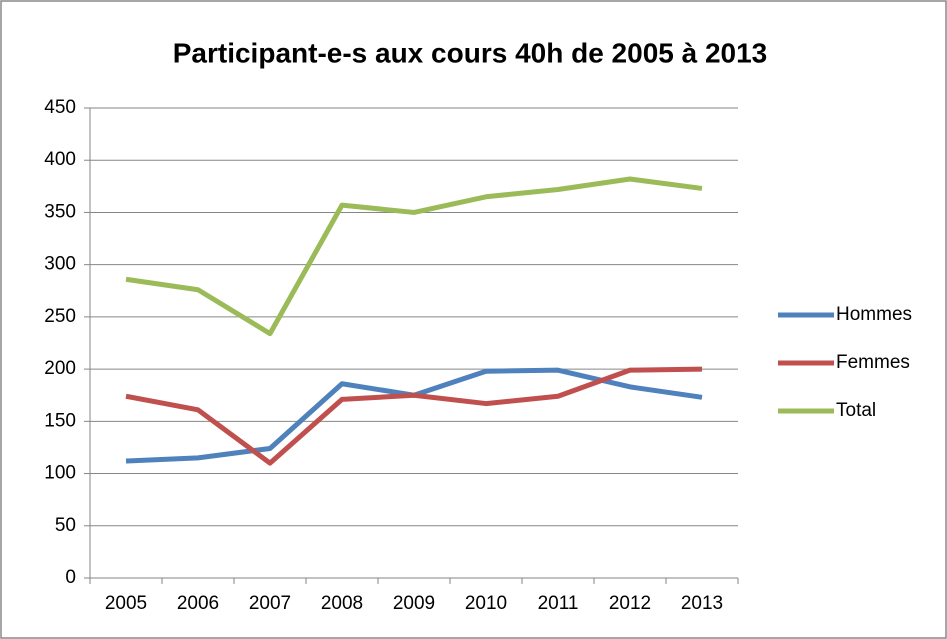 The height and width of the screenshot is (639, 947). What do you see at coordinates (60, 473) in the screenshot?
I see `y-tick-label: 100` at bounding box center [60, 473].